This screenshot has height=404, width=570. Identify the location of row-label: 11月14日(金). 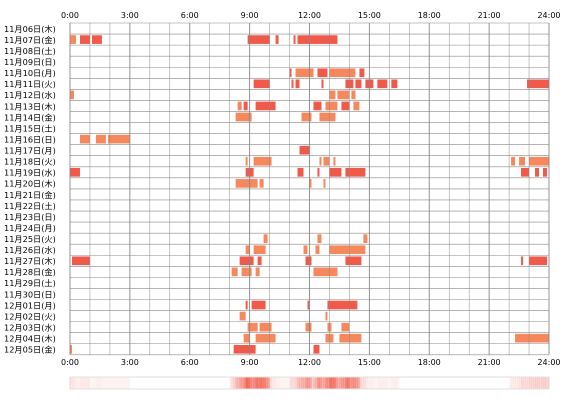
(30, 117).